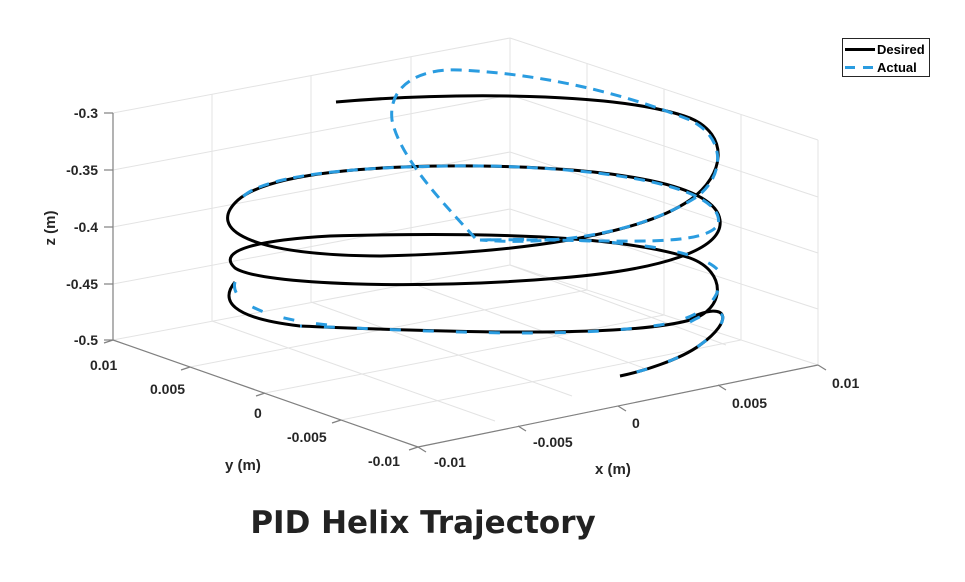  I want to click on legend-item-desired: Desired, so click(885, 49).